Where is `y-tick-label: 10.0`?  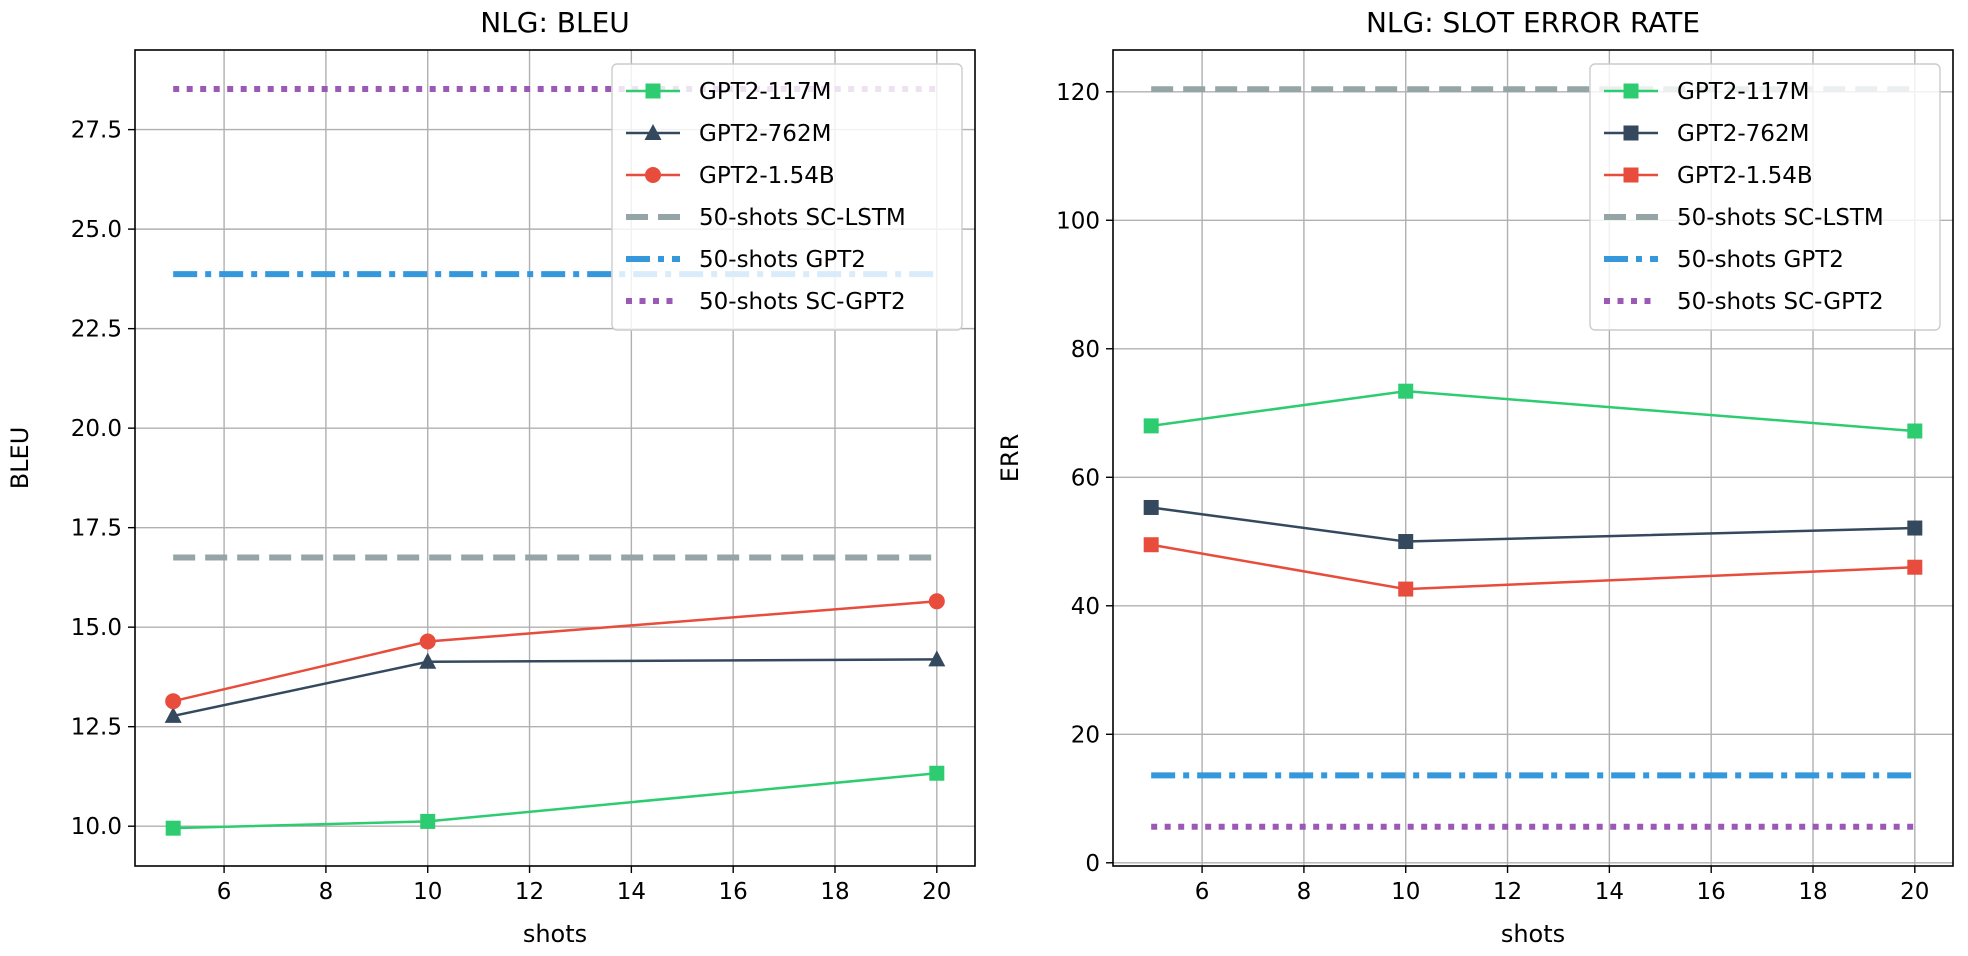 y-tick-label: 10.0 is located at coordinates (96, 827).